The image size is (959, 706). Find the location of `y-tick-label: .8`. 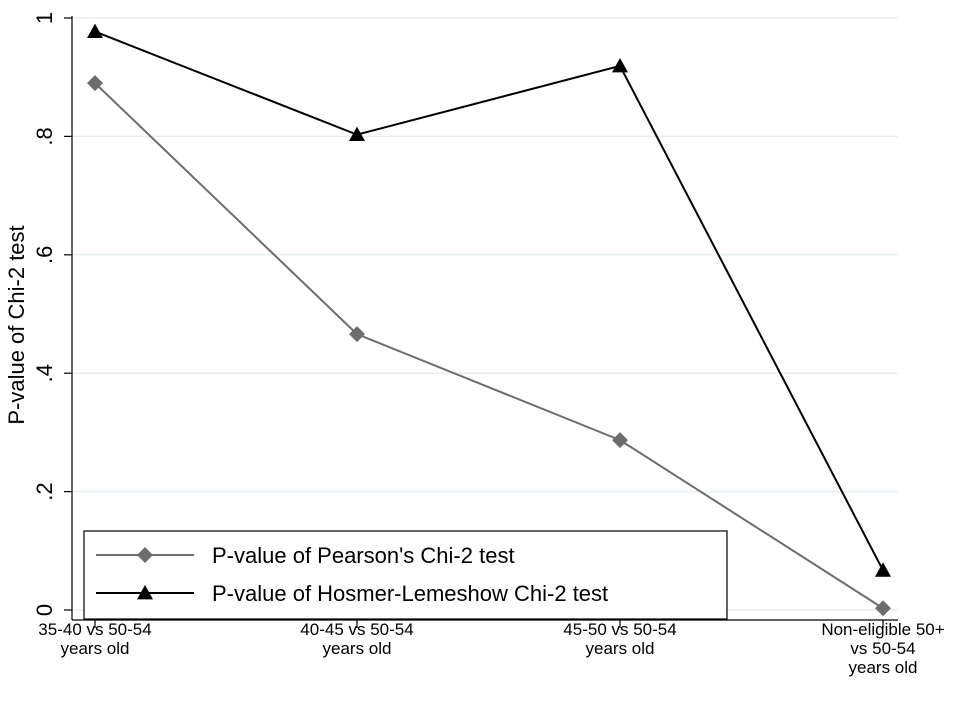

y-tick-label: .8 is located at coordinates (44, 136).